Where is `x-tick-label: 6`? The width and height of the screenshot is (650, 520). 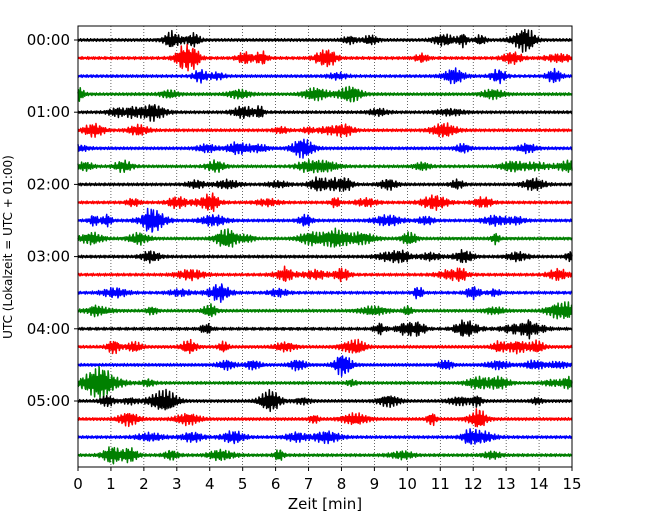
x-tick-label: 6 is located at coordinates (276, 484).